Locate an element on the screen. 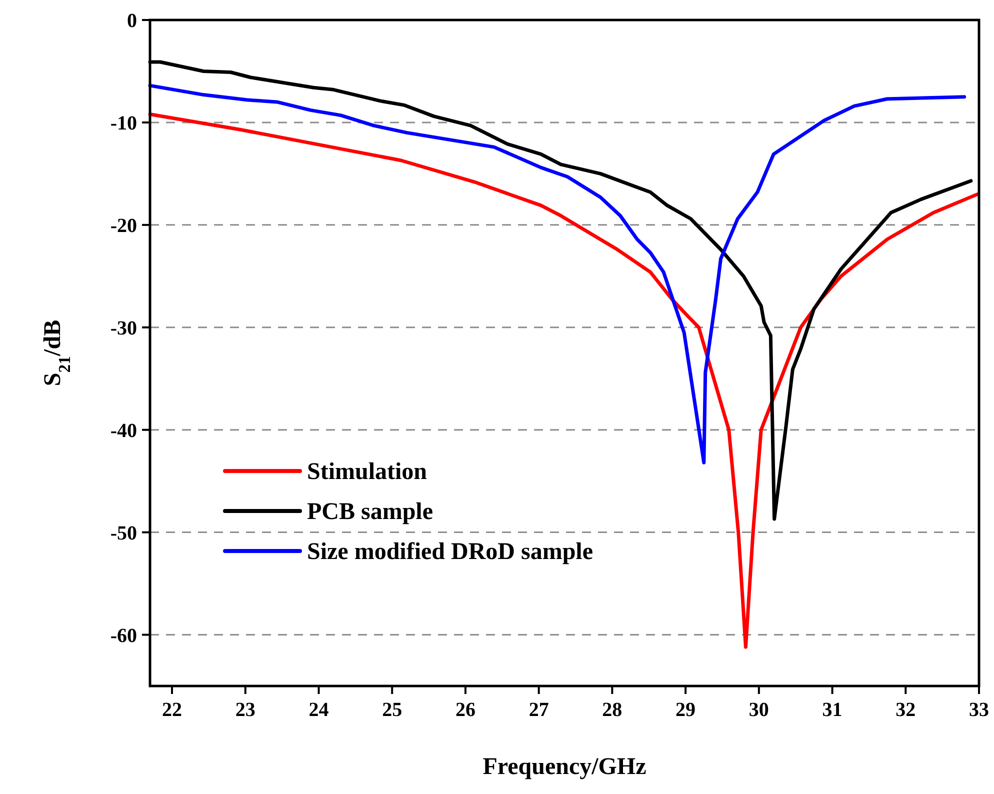  y-tick-label: -60 is located at coordinates (123, 635).